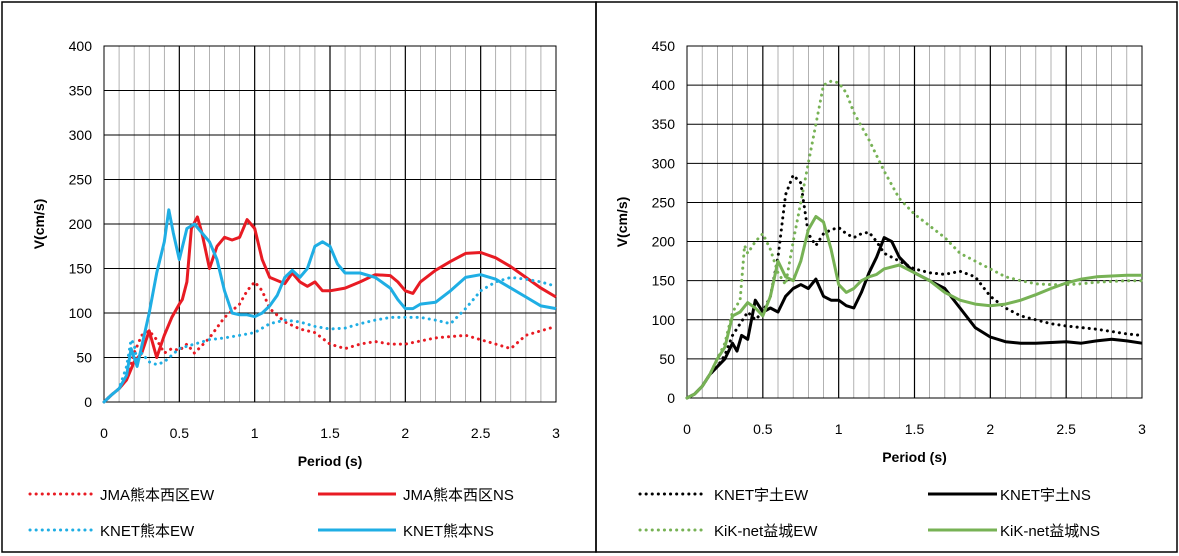 The width and height of the screenshot is (1179, 556). Describe the element at coordinates (448, 531) in the screenshot. I see `legend-label: KNET熊本NS` at that location.